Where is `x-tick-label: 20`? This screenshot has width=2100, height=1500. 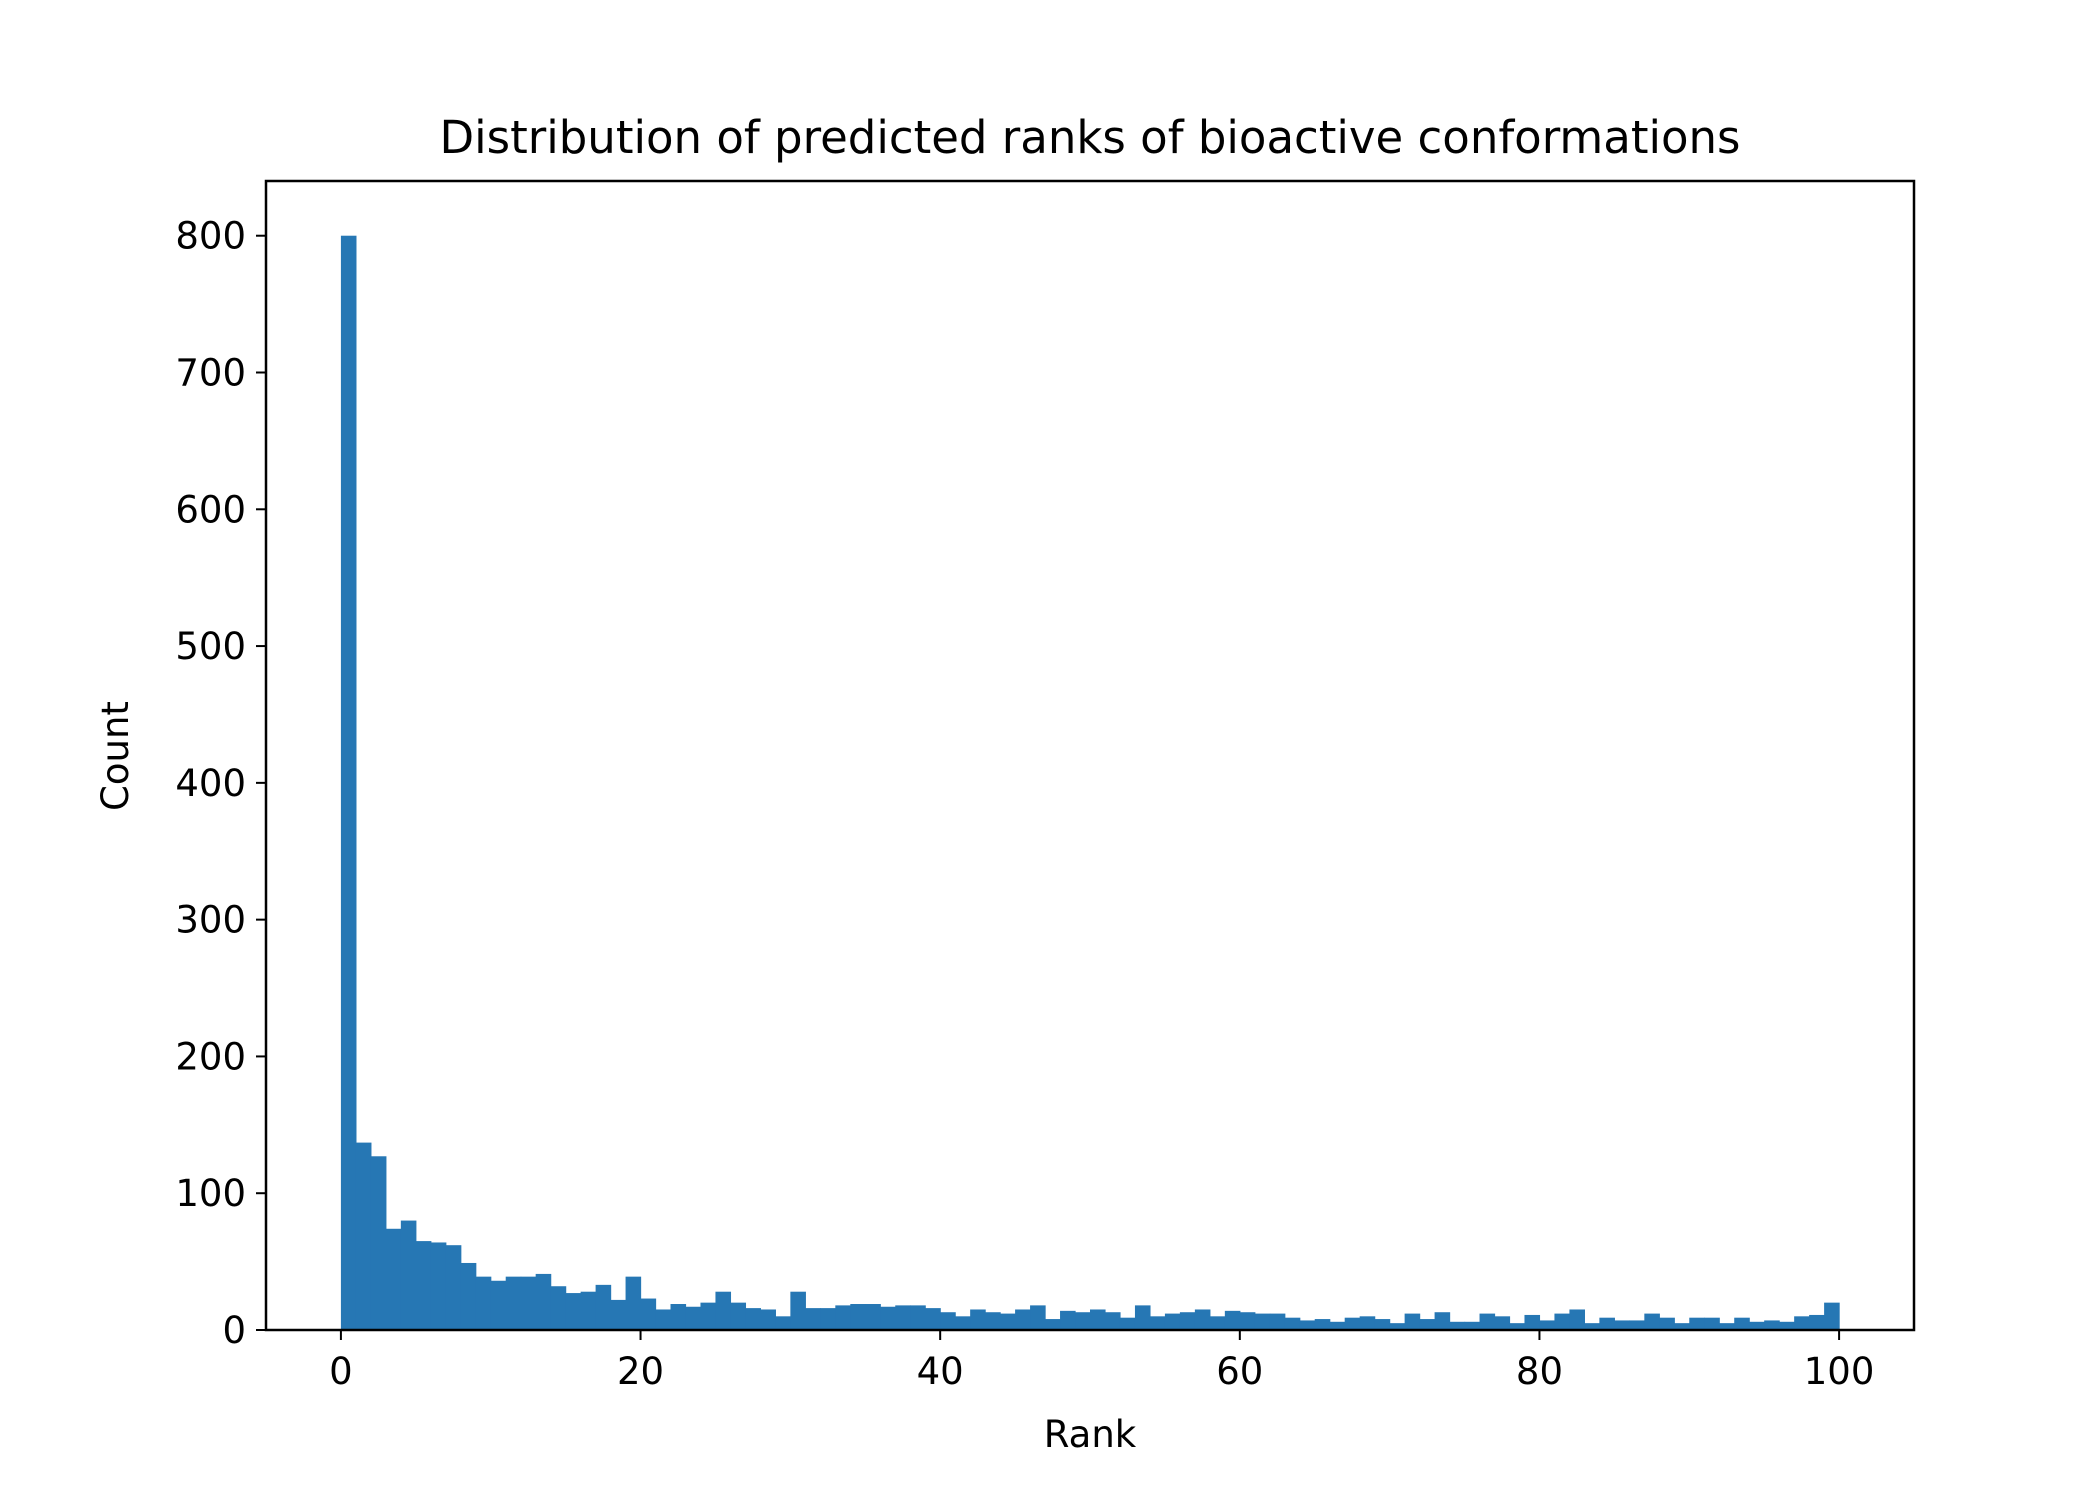 x-tick-label: 20 is located at coordinates (640, 1371).